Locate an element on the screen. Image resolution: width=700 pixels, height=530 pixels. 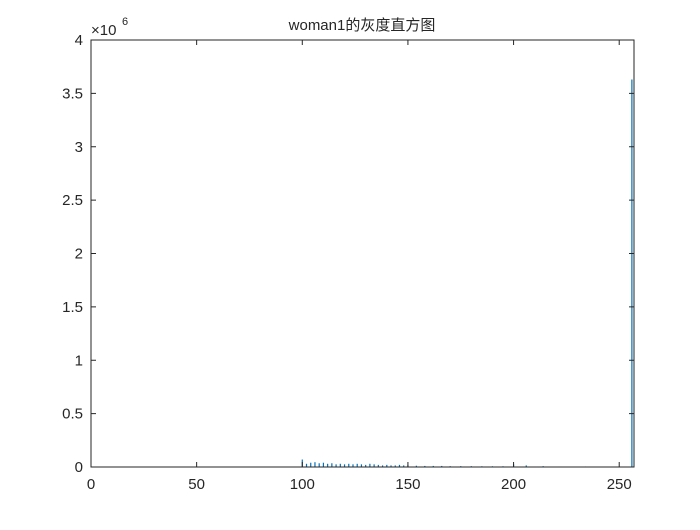
y-tick-label: 4 is located at coordinates (79, 40).